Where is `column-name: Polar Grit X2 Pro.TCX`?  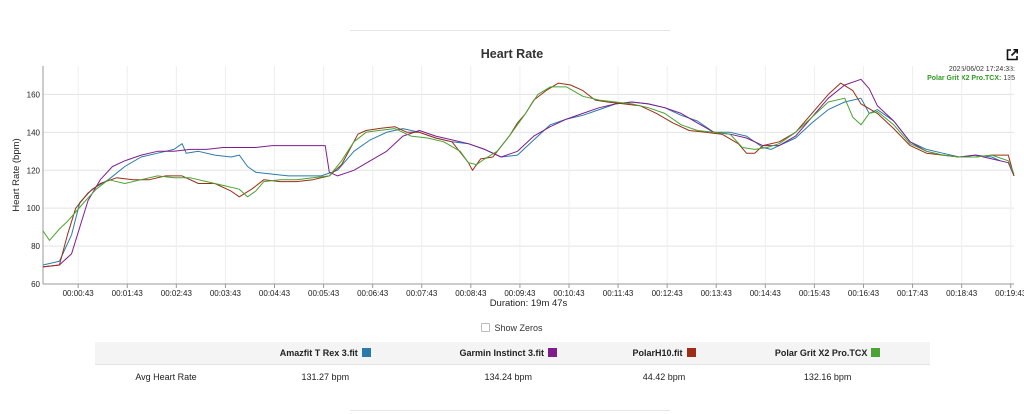
column-name: Polar Grit X2 Pro.TCX is located at coordinates (821, 353).